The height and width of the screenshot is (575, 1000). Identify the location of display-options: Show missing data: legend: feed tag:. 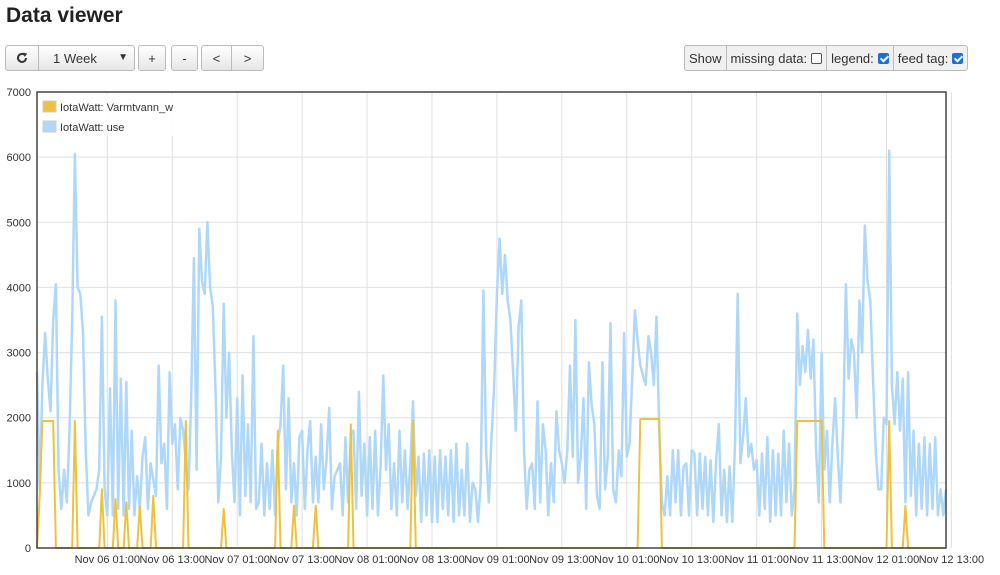
(826, 58).